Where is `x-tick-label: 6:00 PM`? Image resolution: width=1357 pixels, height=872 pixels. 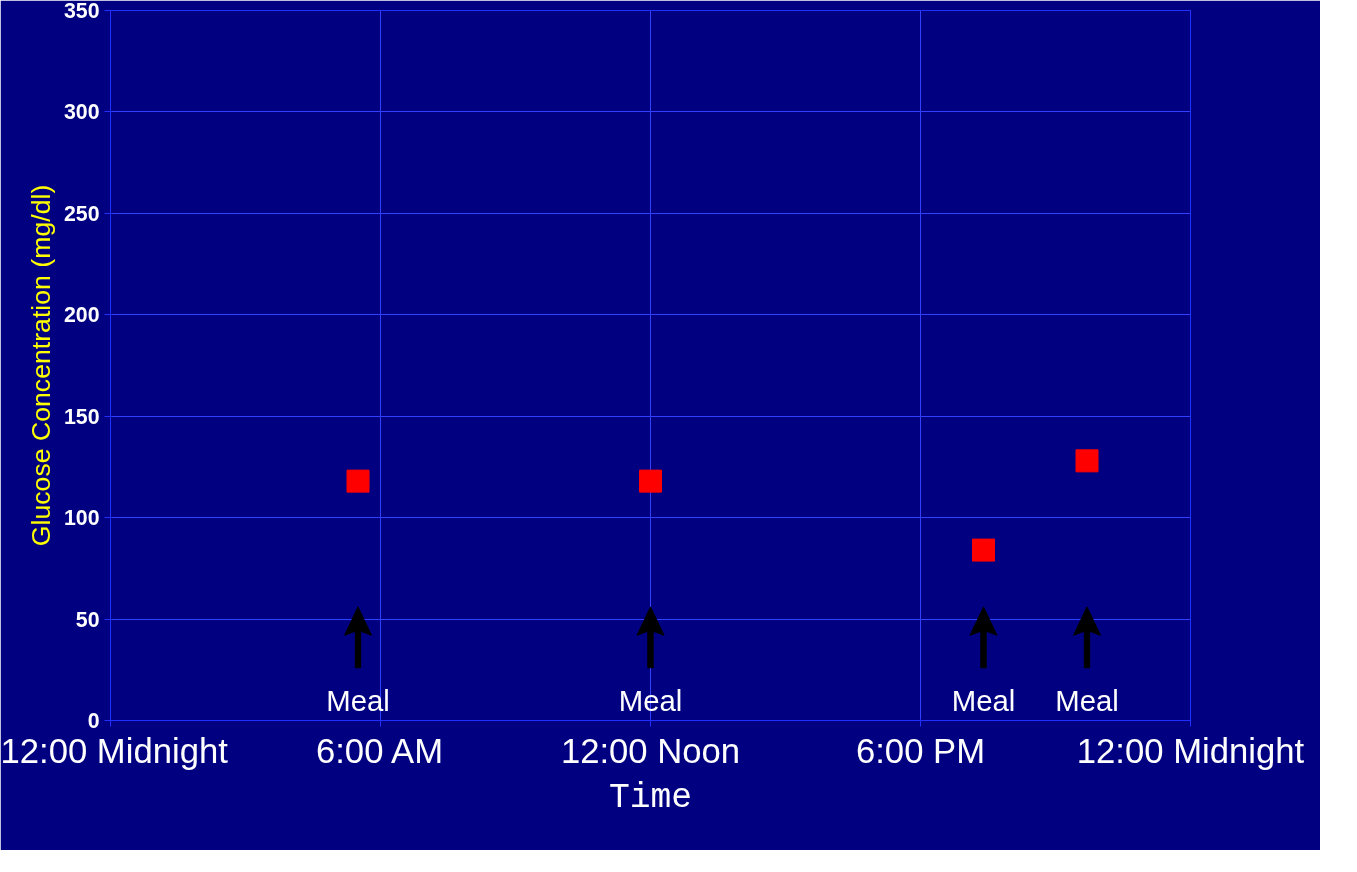 x-tick-label: 6:00 PM is located at coordinates (920, 750).